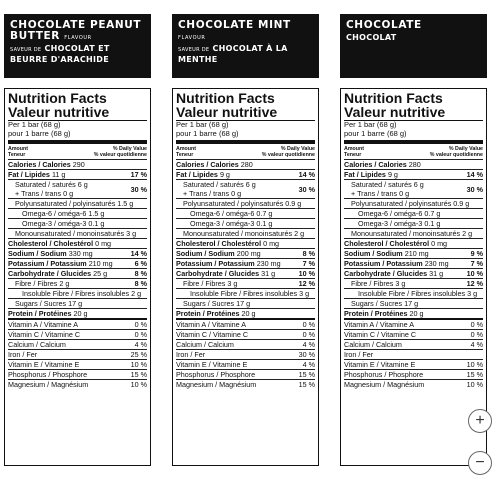  Describe the element at coordinates (384, 25) in the screenshot. I see `flavour-name-en: CHOCOLATE` at that location.